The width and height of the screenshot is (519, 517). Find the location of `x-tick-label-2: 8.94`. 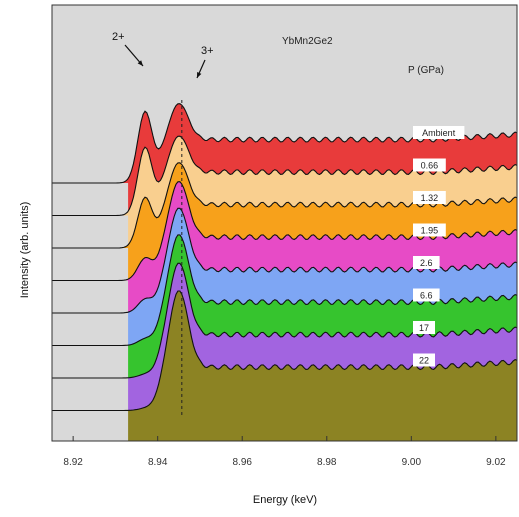

x-tick-label-2: 8.94 is located at coordinates (158, 462).